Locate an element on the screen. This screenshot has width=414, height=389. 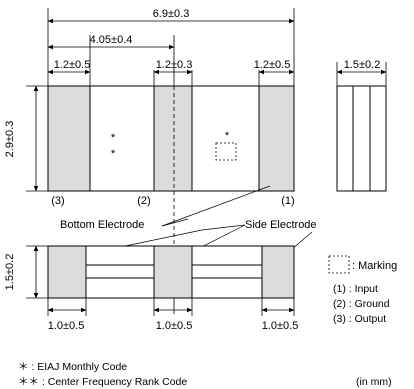
dim-bottom-electrode-center: 1.0±0.5 is located at coordinates (174, 326).